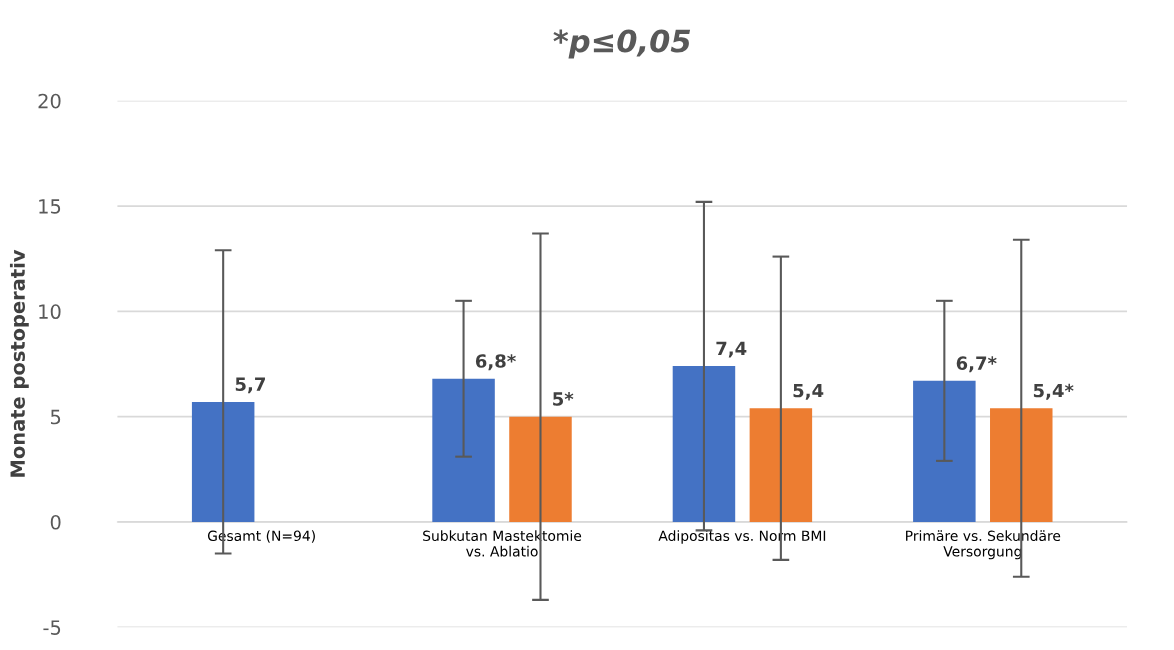 Image resolution: width=1174 pixels, height=650 pixels. Describe the element at coordinates (50, 206) in the screenshot. I see `y-tick-label: 15` at that location.